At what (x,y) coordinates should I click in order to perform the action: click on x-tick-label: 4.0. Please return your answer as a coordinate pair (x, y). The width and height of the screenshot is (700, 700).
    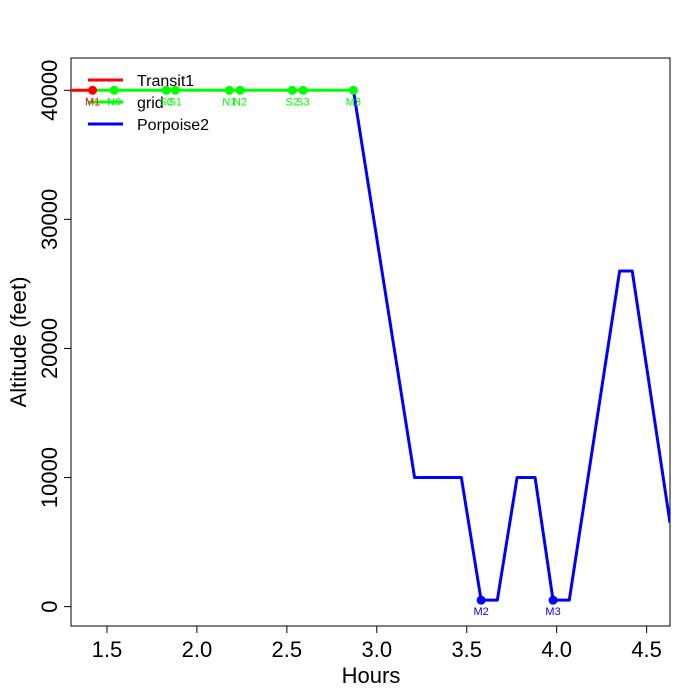
    Looking at the image, I should click on (556, 649).